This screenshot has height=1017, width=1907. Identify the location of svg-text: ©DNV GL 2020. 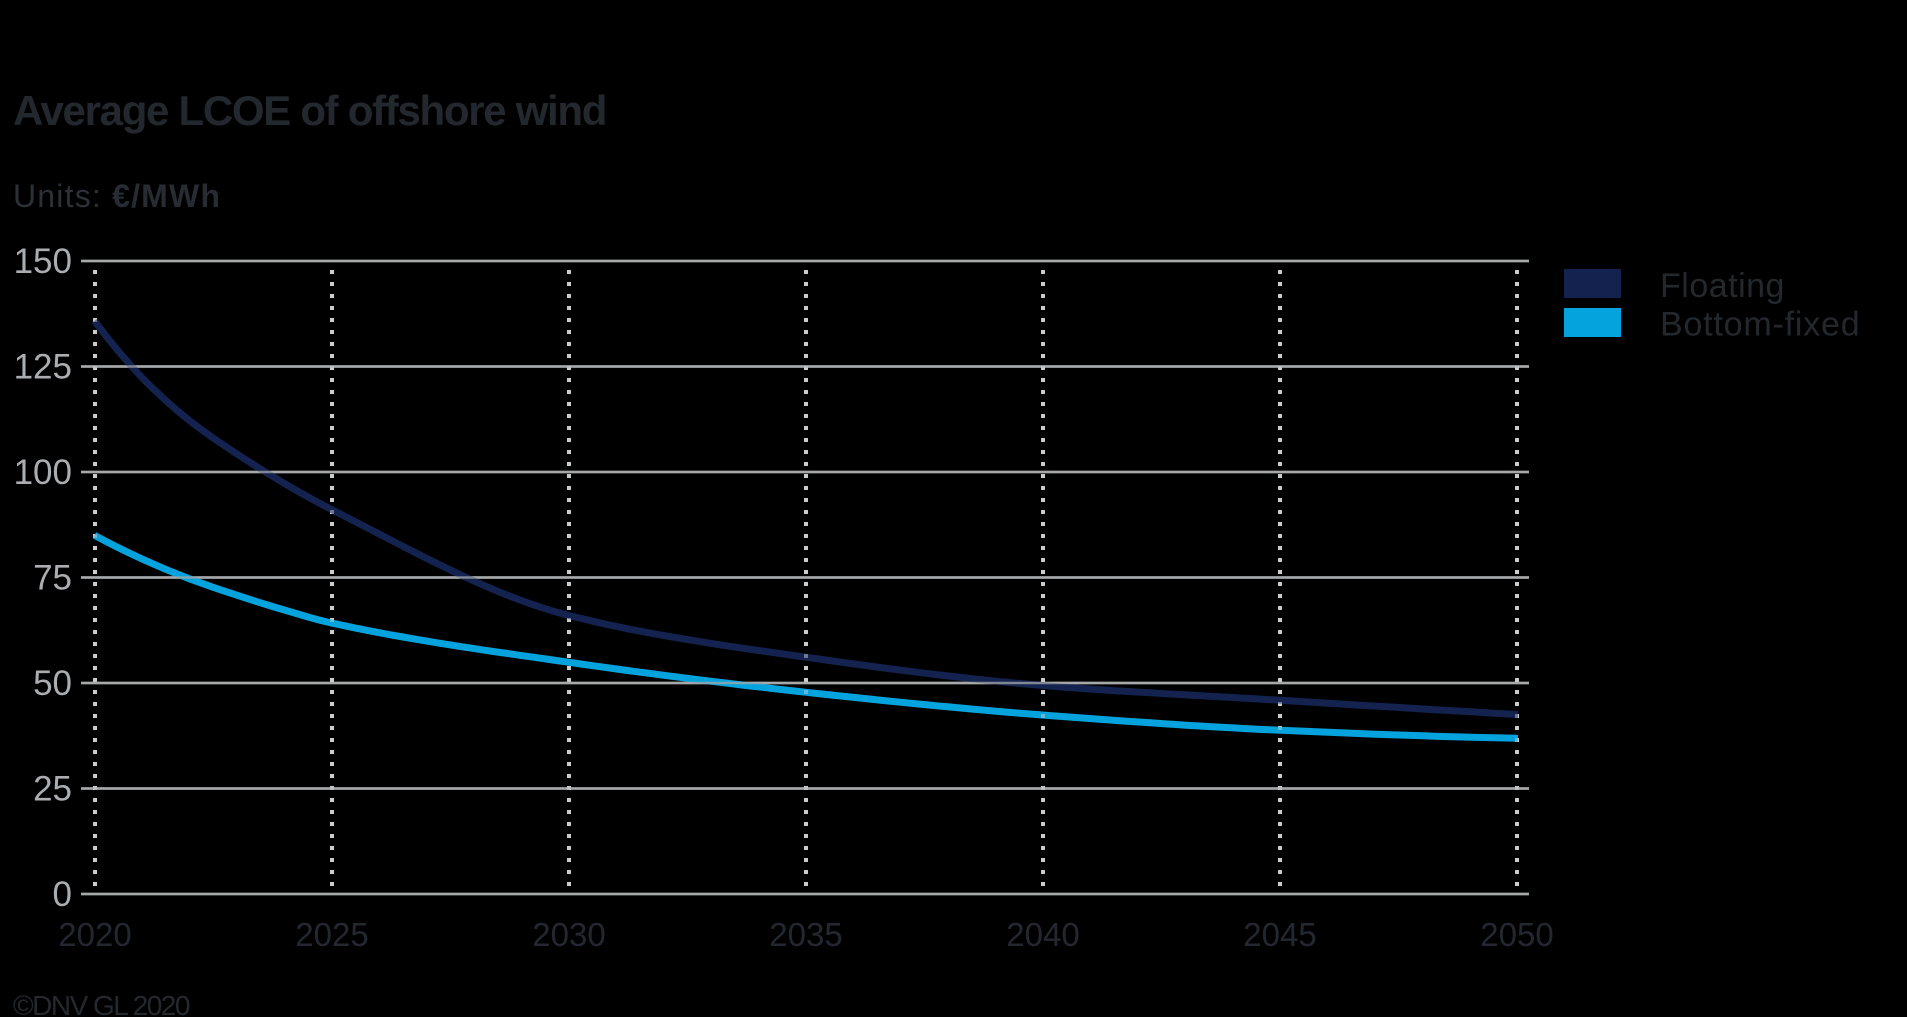
(101, 1003).